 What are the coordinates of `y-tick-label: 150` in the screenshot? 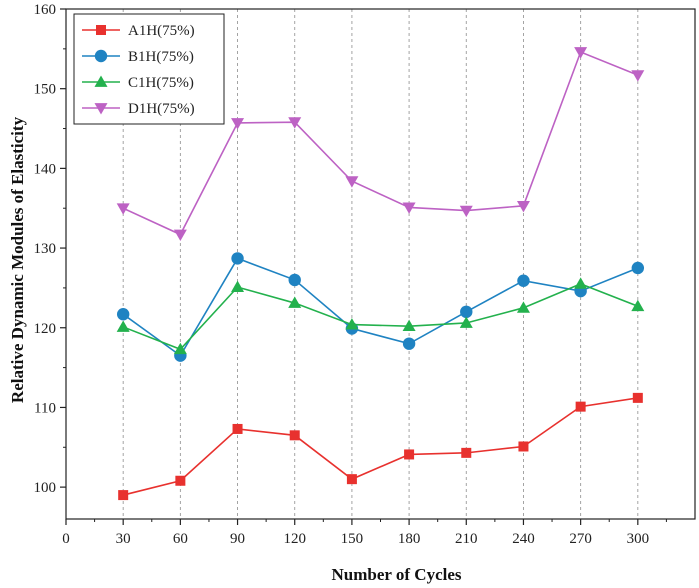 It's located at (45, 90).